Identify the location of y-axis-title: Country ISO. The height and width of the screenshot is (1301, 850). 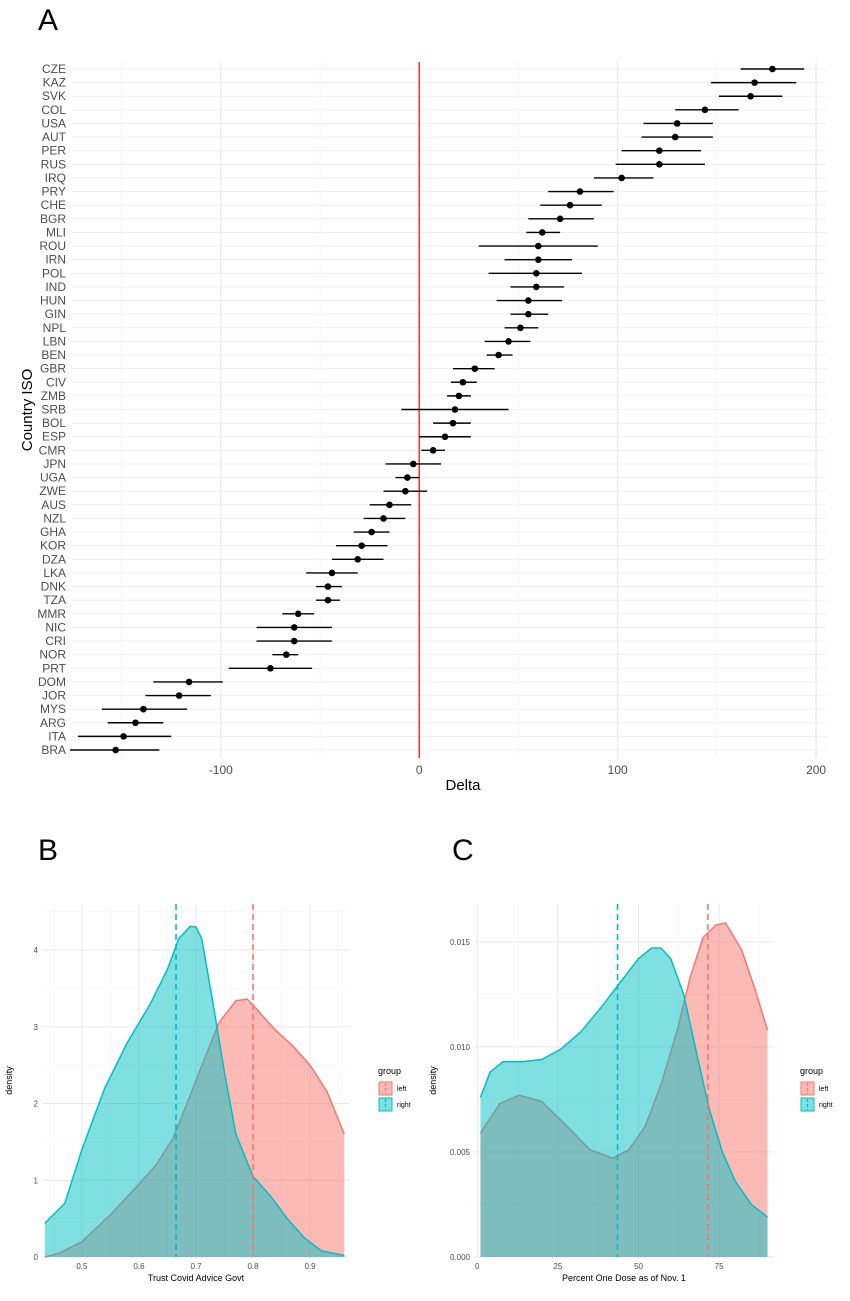
(27, 410).